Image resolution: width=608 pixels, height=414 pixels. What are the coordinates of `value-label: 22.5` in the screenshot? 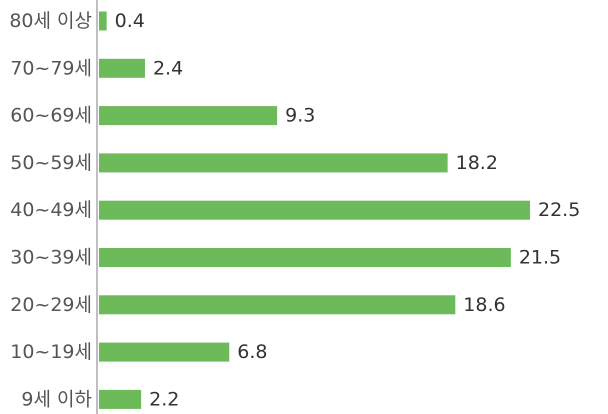 It's located at (559, 210).